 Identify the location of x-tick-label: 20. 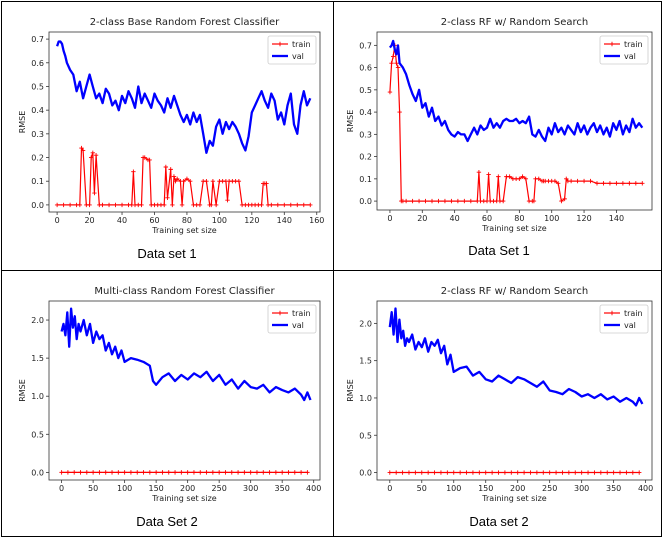
(422, 218).